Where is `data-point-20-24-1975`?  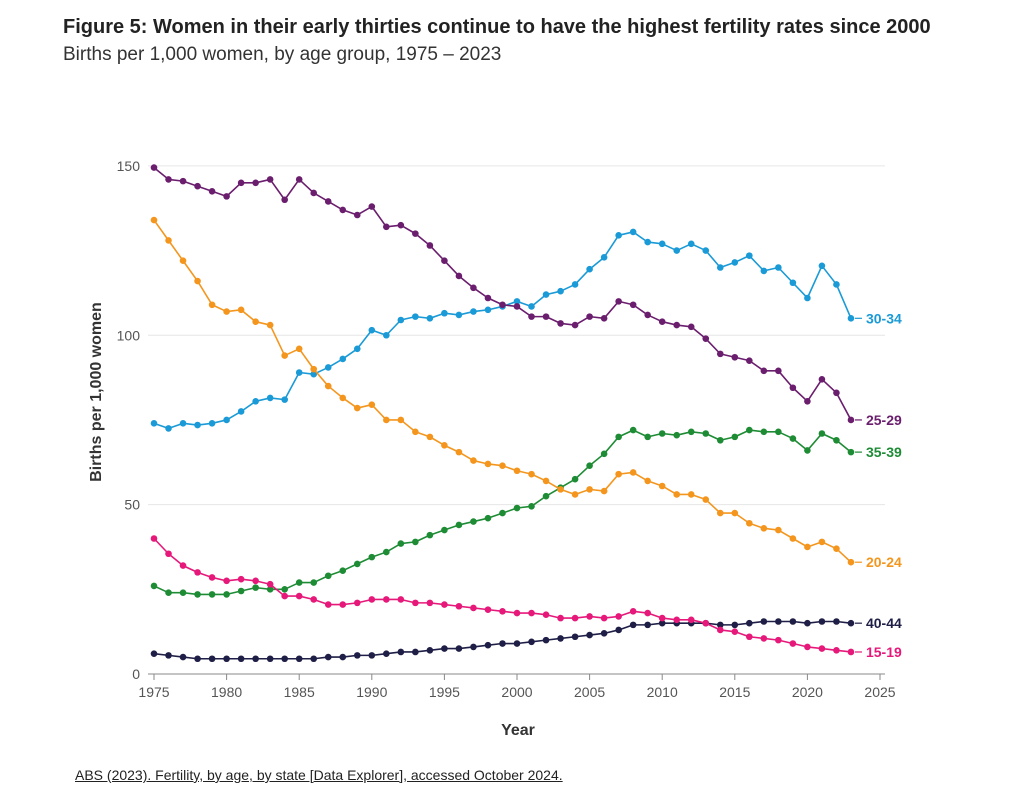
data-point-20-24-1975 is located at coordinates (154, 220).